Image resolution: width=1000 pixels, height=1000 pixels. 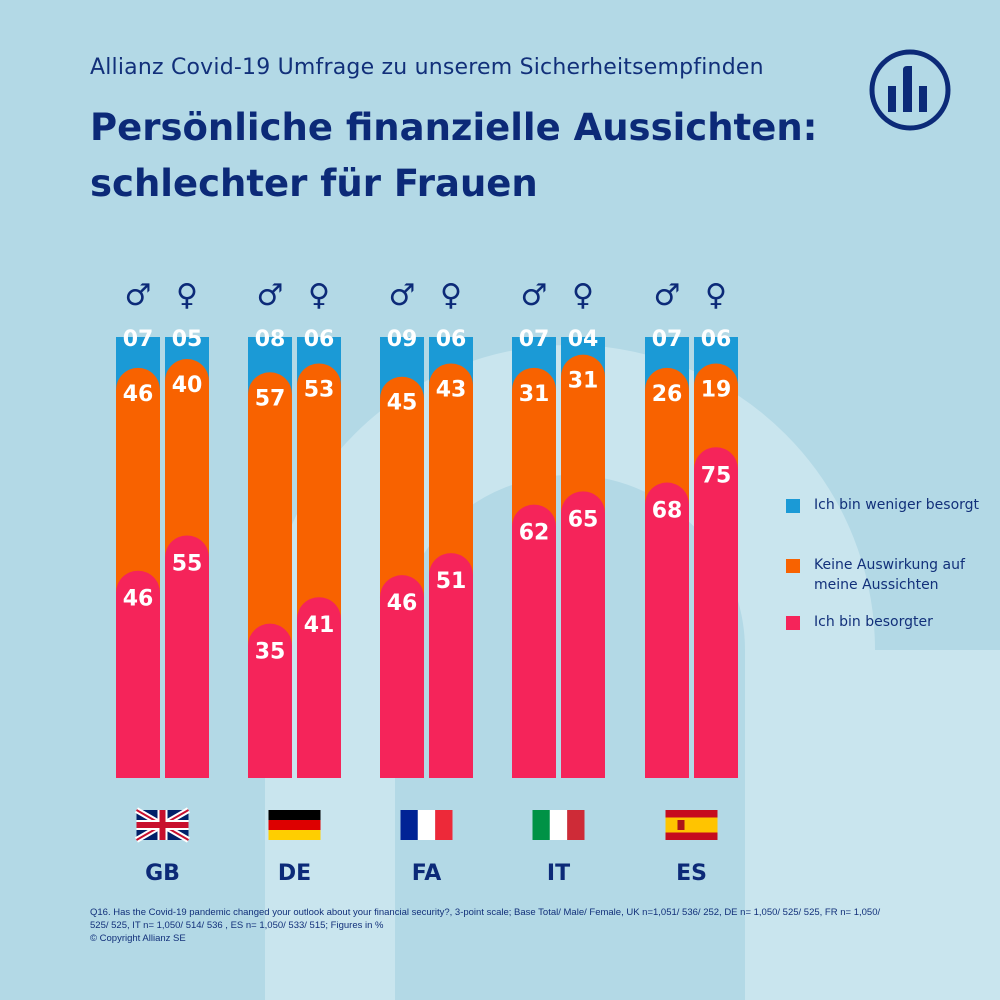 What do you see at coordinates (270, 339) in the screenshot?
I see `data-label-de-male-less: 08` at bounding box center [270, 339].